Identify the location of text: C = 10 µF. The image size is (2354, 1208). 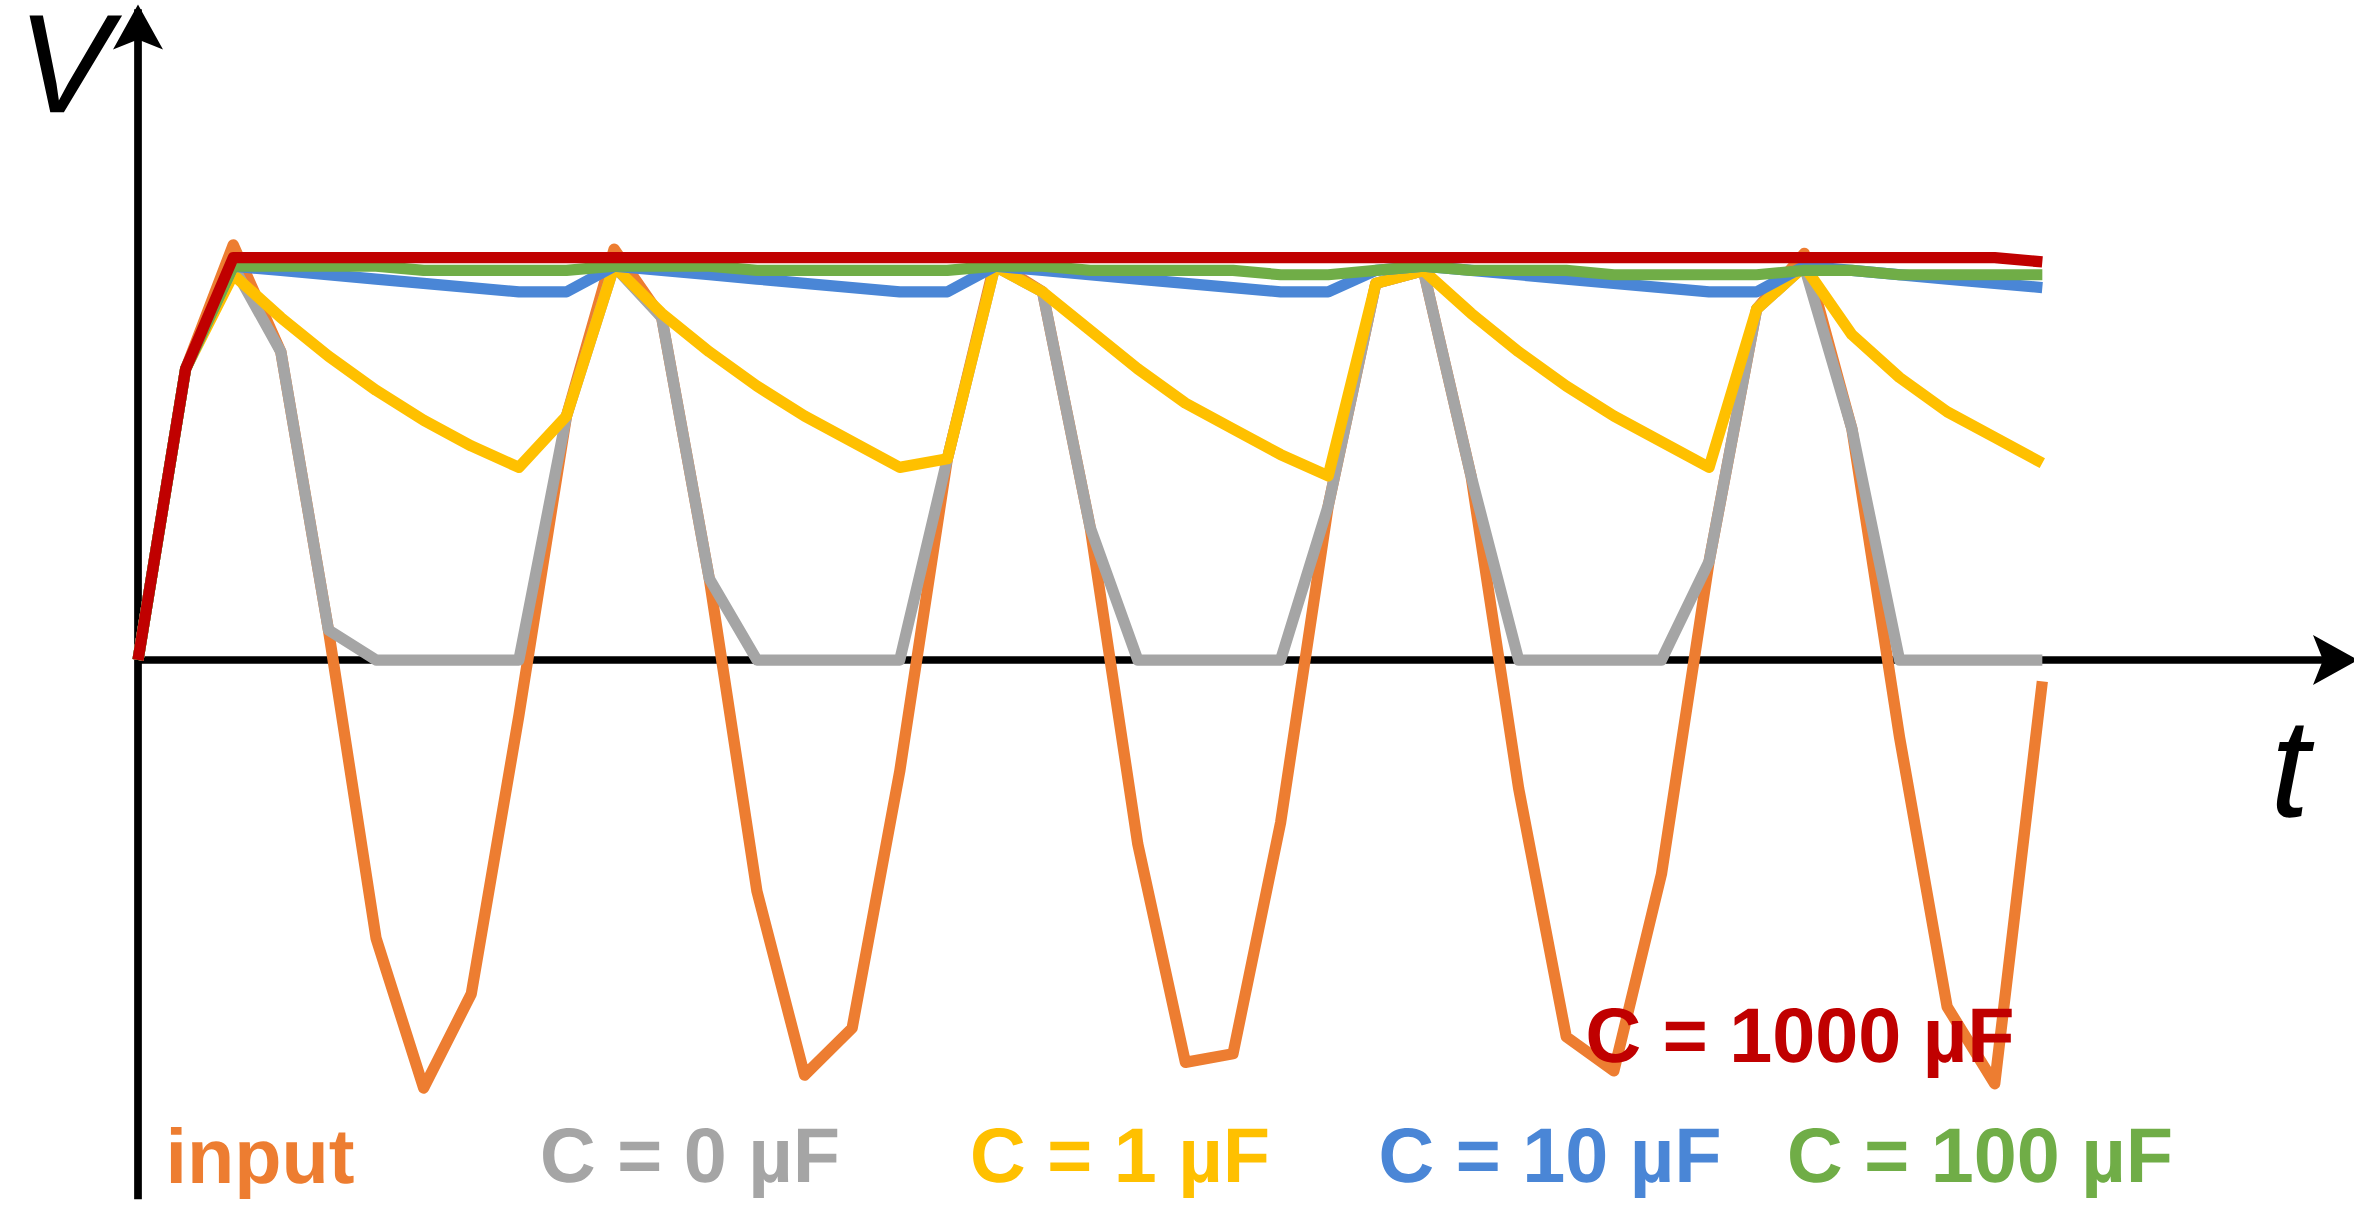
(1550, 1163).